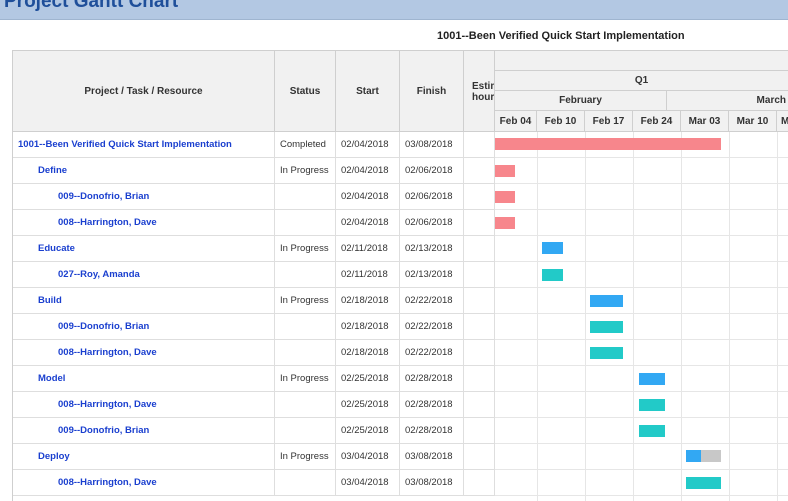 Image resolution: width=788 pixels, height=501 pixels. I want to click on row-start: 03/04/2018, so click(368, 483).